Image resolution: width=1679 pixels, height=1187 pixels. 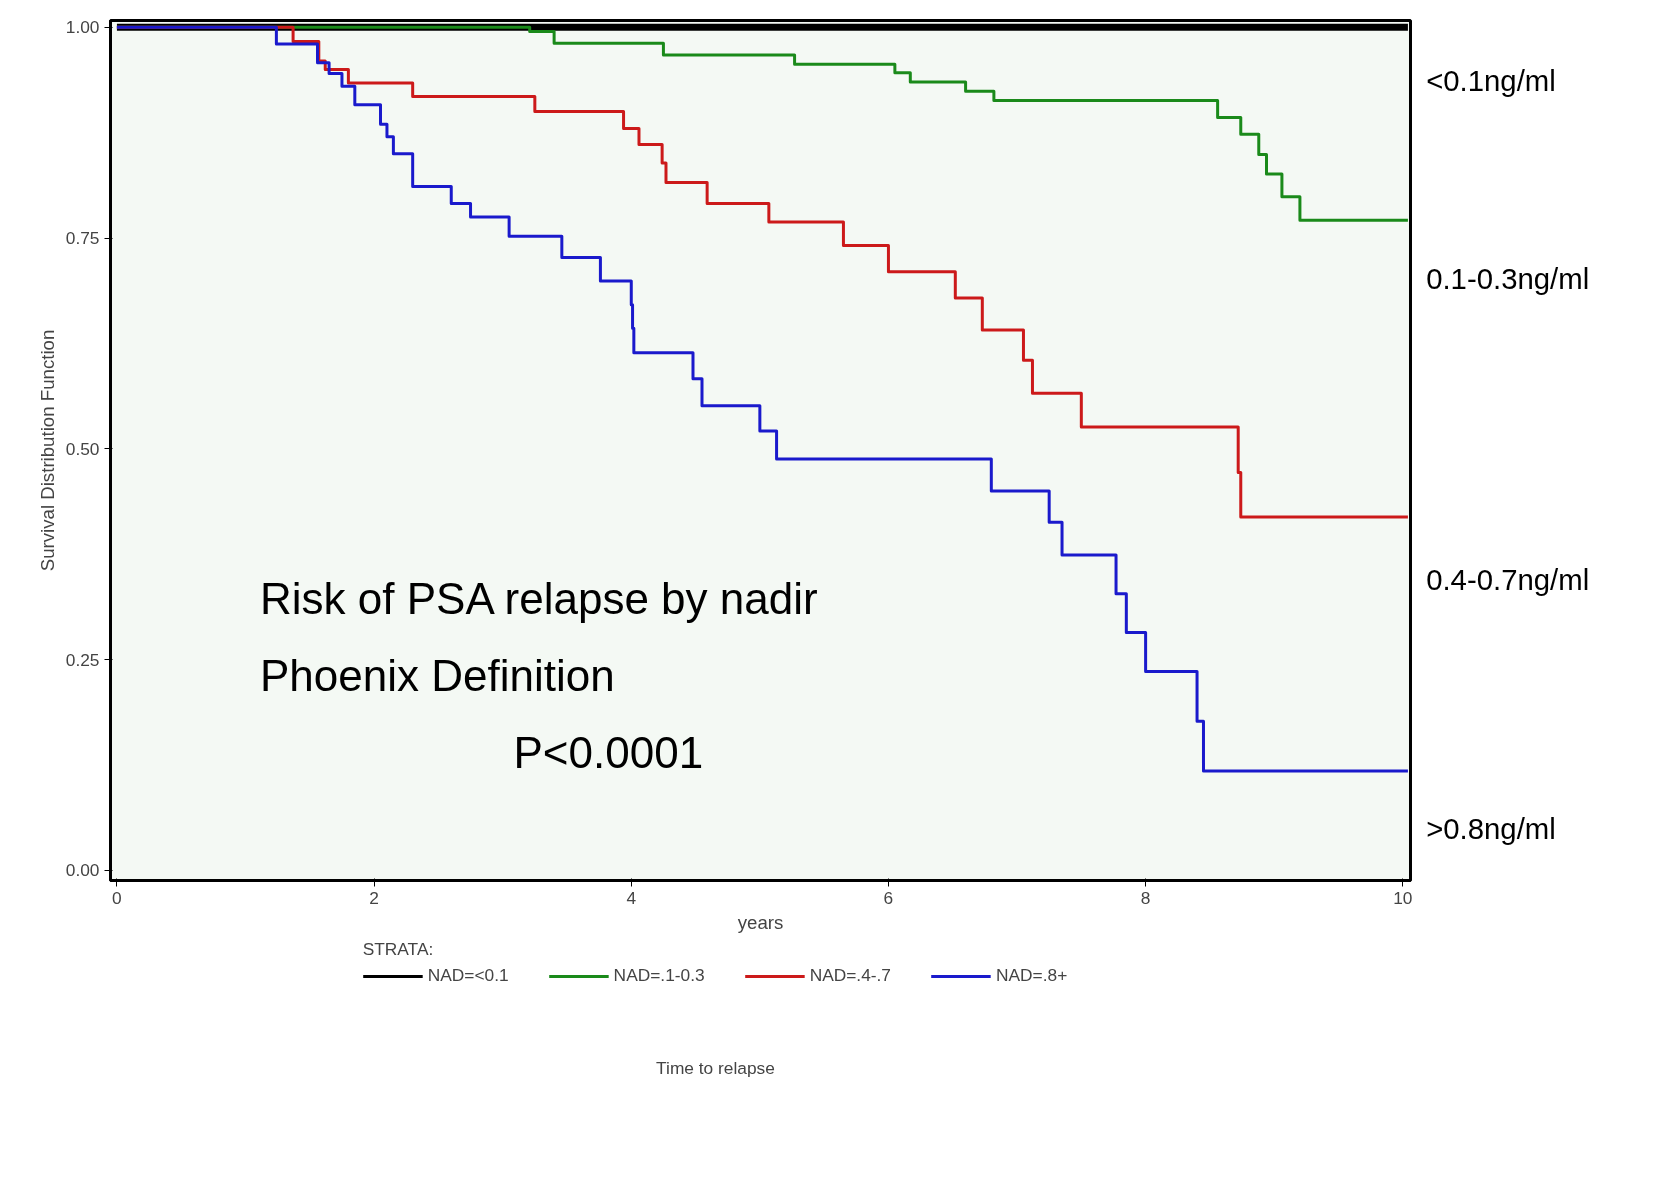 What do you see at coordinates (398, 949) in the screenshot?
I see `legend-title: STRATA:` at bounding box center [398, 949].